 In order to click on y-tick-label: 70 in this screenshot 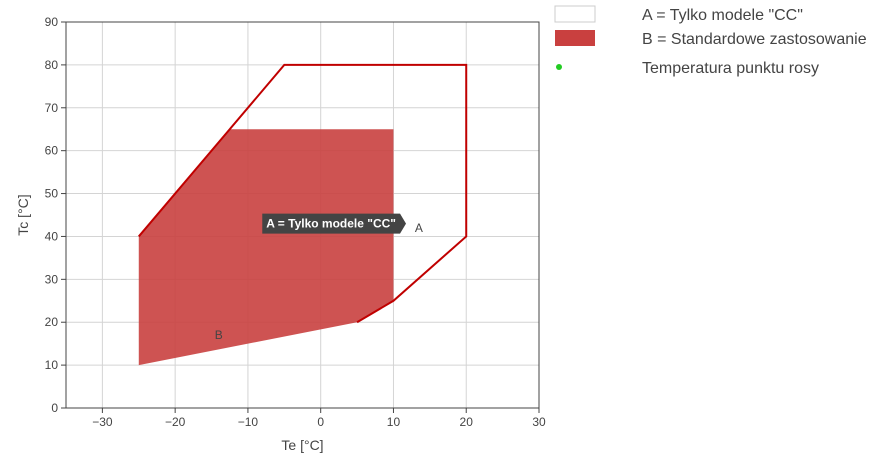, I will do `click(52, 108)`.